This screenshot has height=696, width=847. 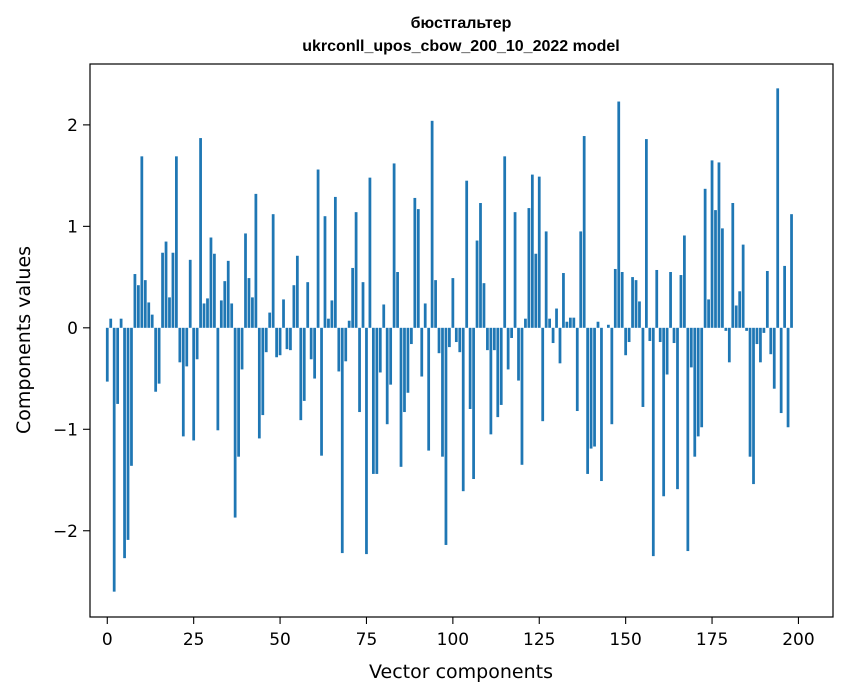 I want to click on y-tick-label-1: −1, so click(x=65, y=430).